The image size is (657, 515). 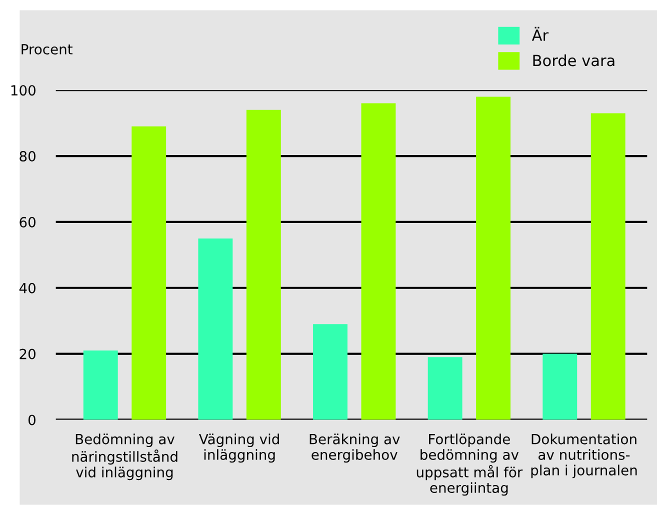 What do you see at coordinates (125, 457) in the screenshot?
I see `x-tick-label: Bedömning av näringstillstånd vid inläggning` at bounding box center [125, 457].